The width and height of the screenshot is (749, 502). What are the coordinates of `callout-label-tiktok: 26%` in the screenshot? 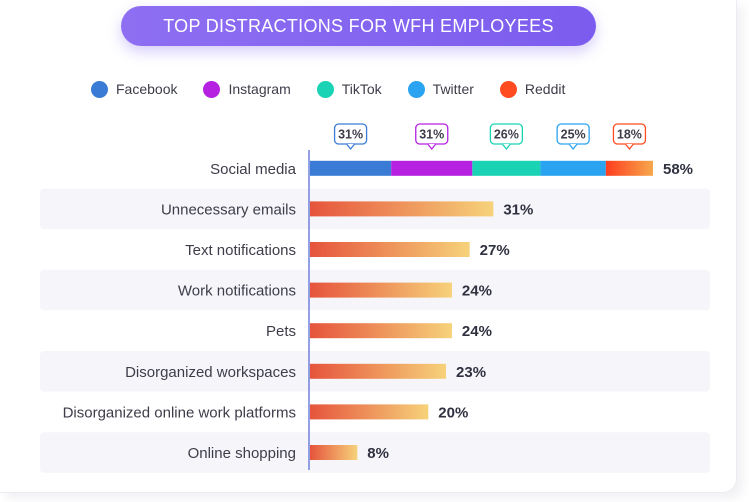 It's located at (506, 135).